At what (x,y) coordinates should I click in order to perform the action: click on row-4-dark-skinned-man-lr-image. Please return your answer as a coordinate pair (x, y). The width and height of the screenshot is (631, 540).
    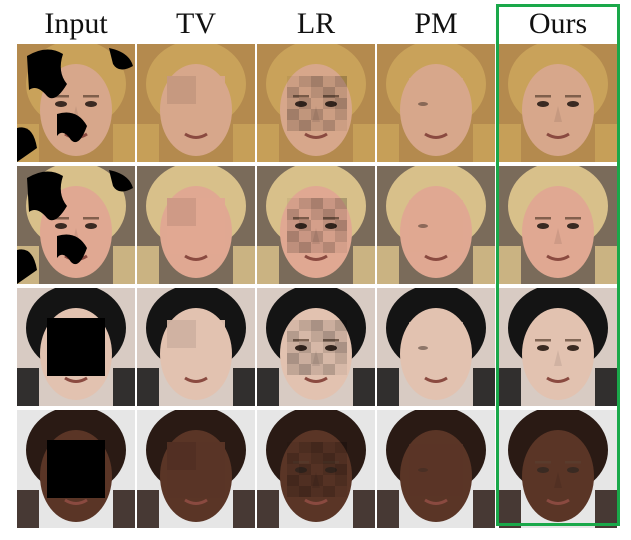
    Looking at the image, I should click on (316, 469).